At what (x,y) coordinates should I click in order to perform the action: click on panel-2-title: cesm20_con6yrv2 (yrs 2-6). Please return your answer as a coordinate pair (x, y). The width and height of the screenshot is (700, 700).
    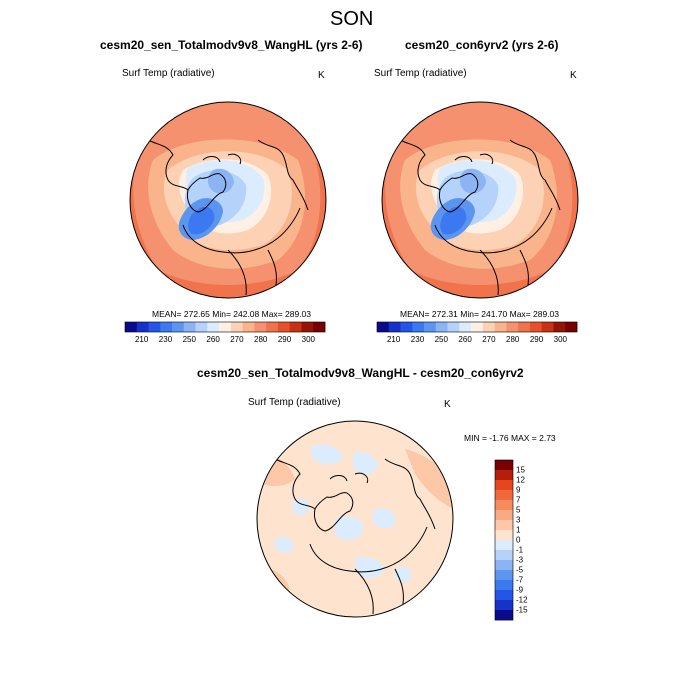
    Looking at the image, I should click on (482, 45).